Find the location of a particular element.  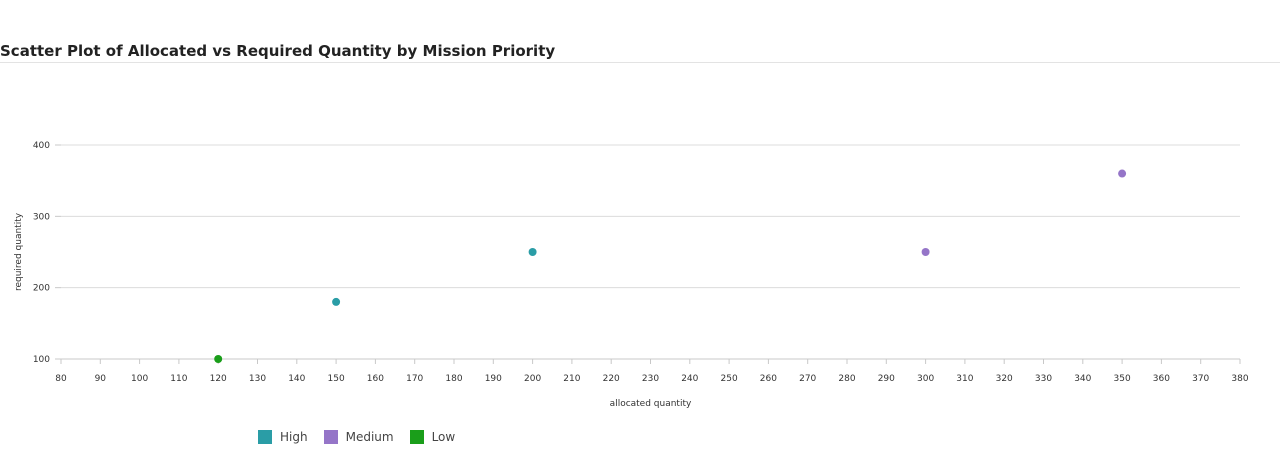

x-tick-label: 90 is located at coordinates (101, 379).